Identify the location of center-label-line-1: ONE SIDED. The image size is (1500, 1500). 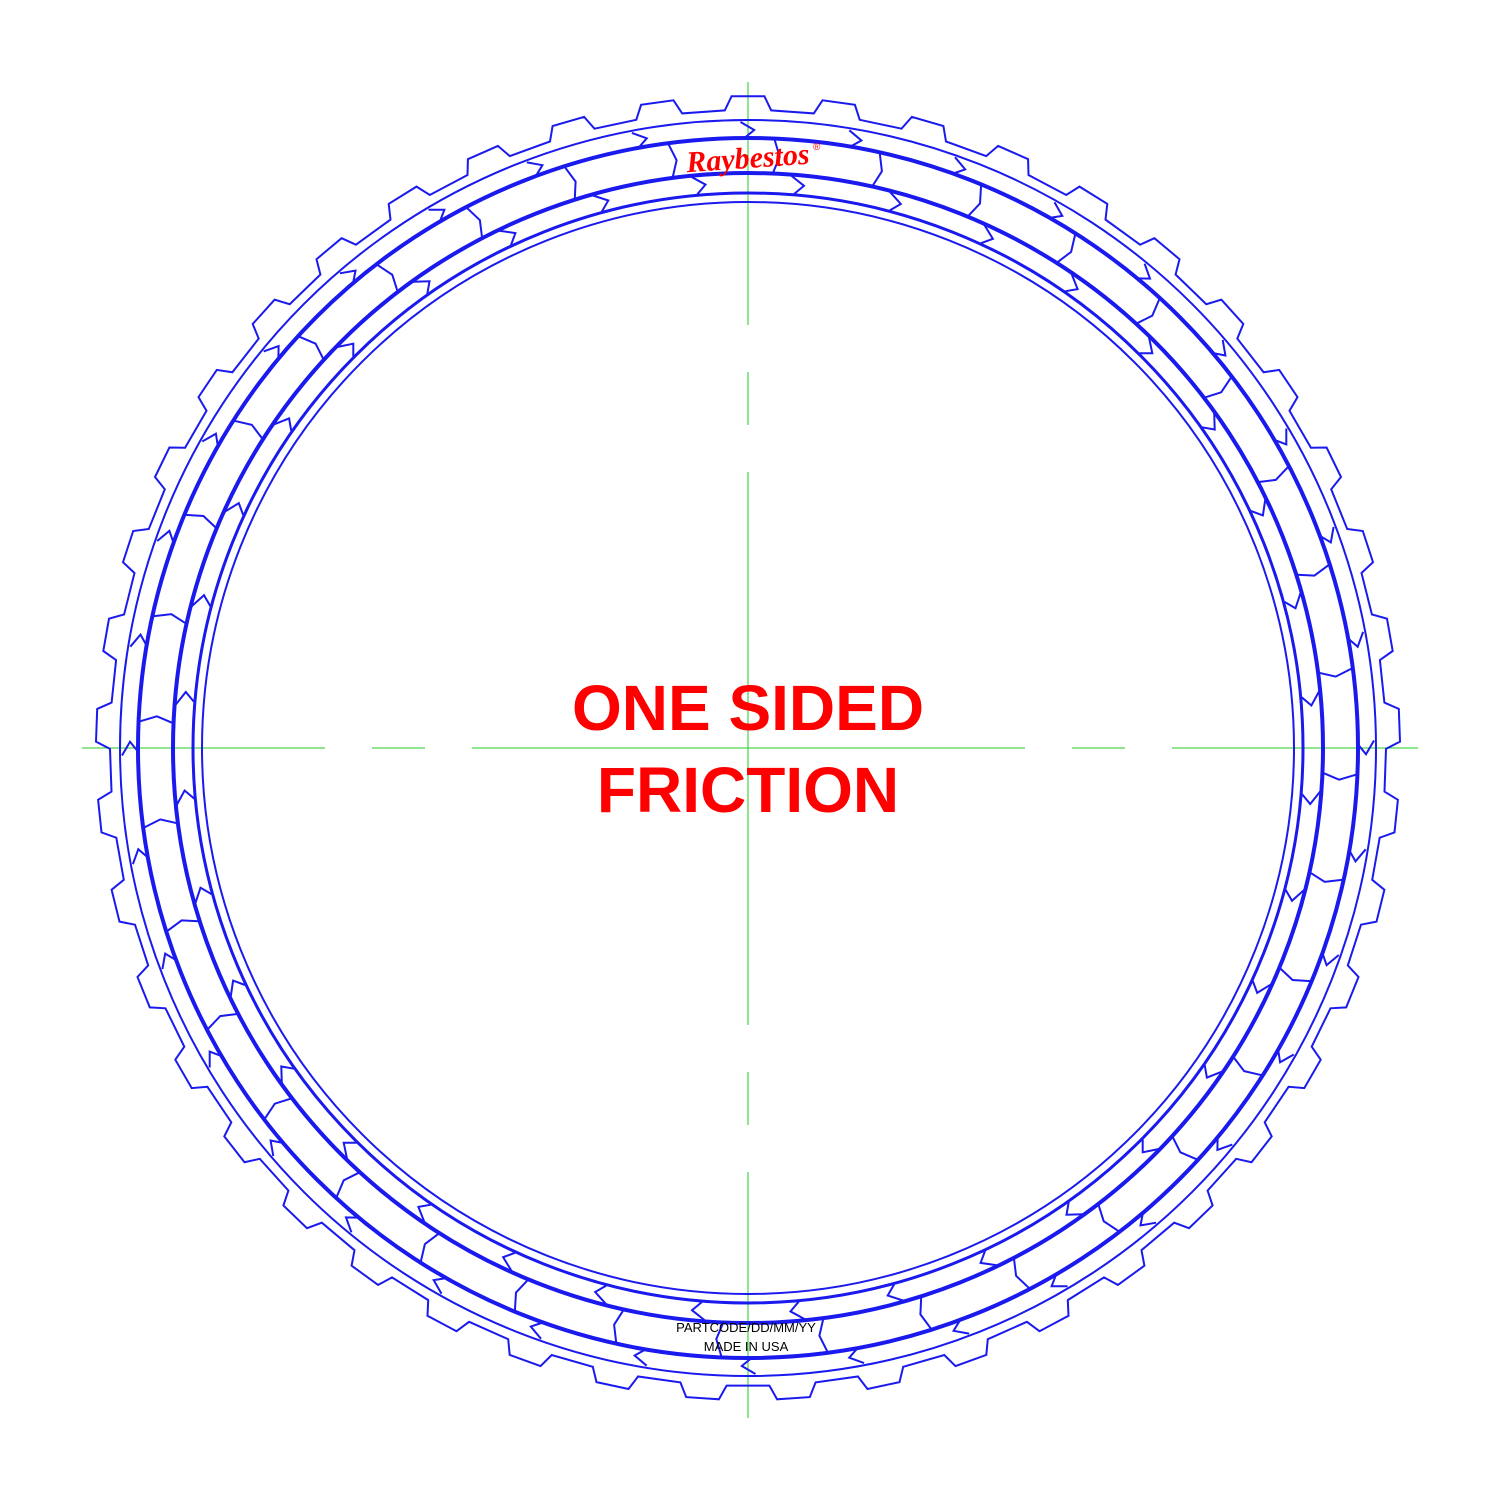
(748, 708).